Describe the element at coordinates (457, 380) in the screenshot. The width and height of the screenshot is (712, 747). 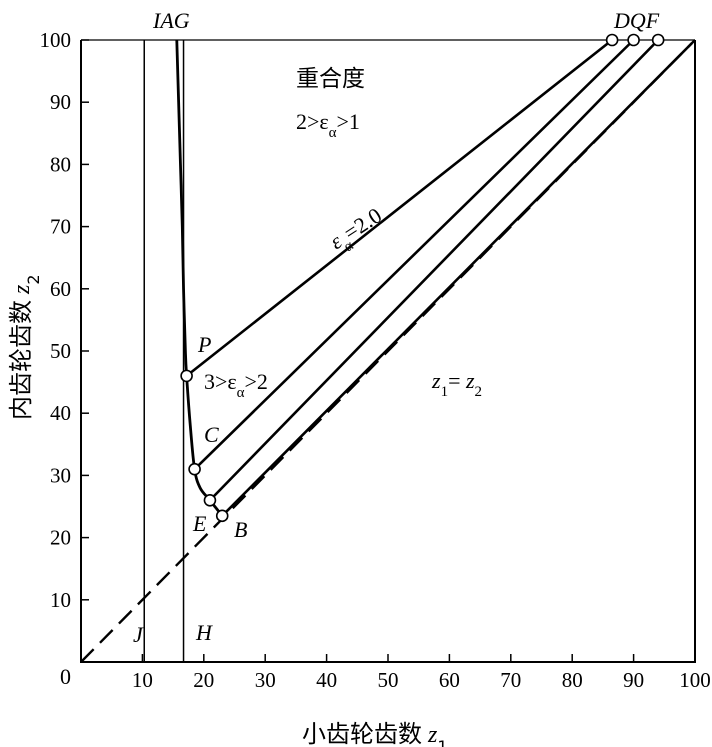
I see `diag-eq: =` at that location.